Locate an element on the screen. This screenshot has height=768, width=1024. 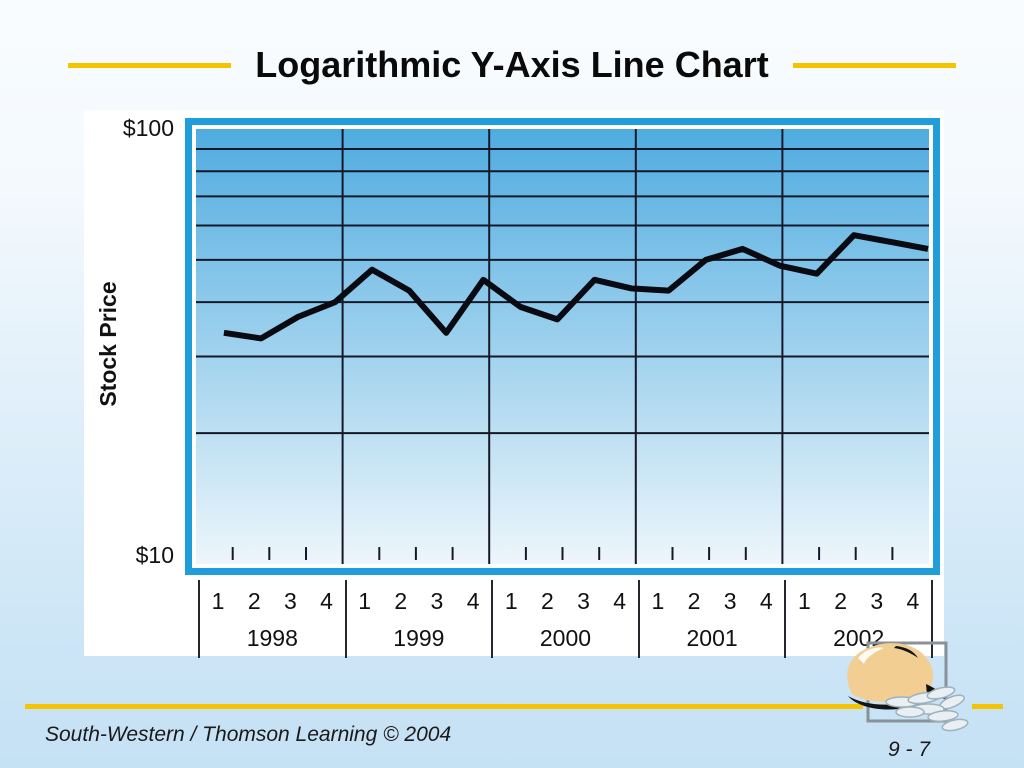
x-axis: 1 2 3 4 1998 1 2 3 4 1999 1 2 3 4 2000 1 2 3 4 2001 1 2 3 4 2002 is located at coordinates (565, 619).